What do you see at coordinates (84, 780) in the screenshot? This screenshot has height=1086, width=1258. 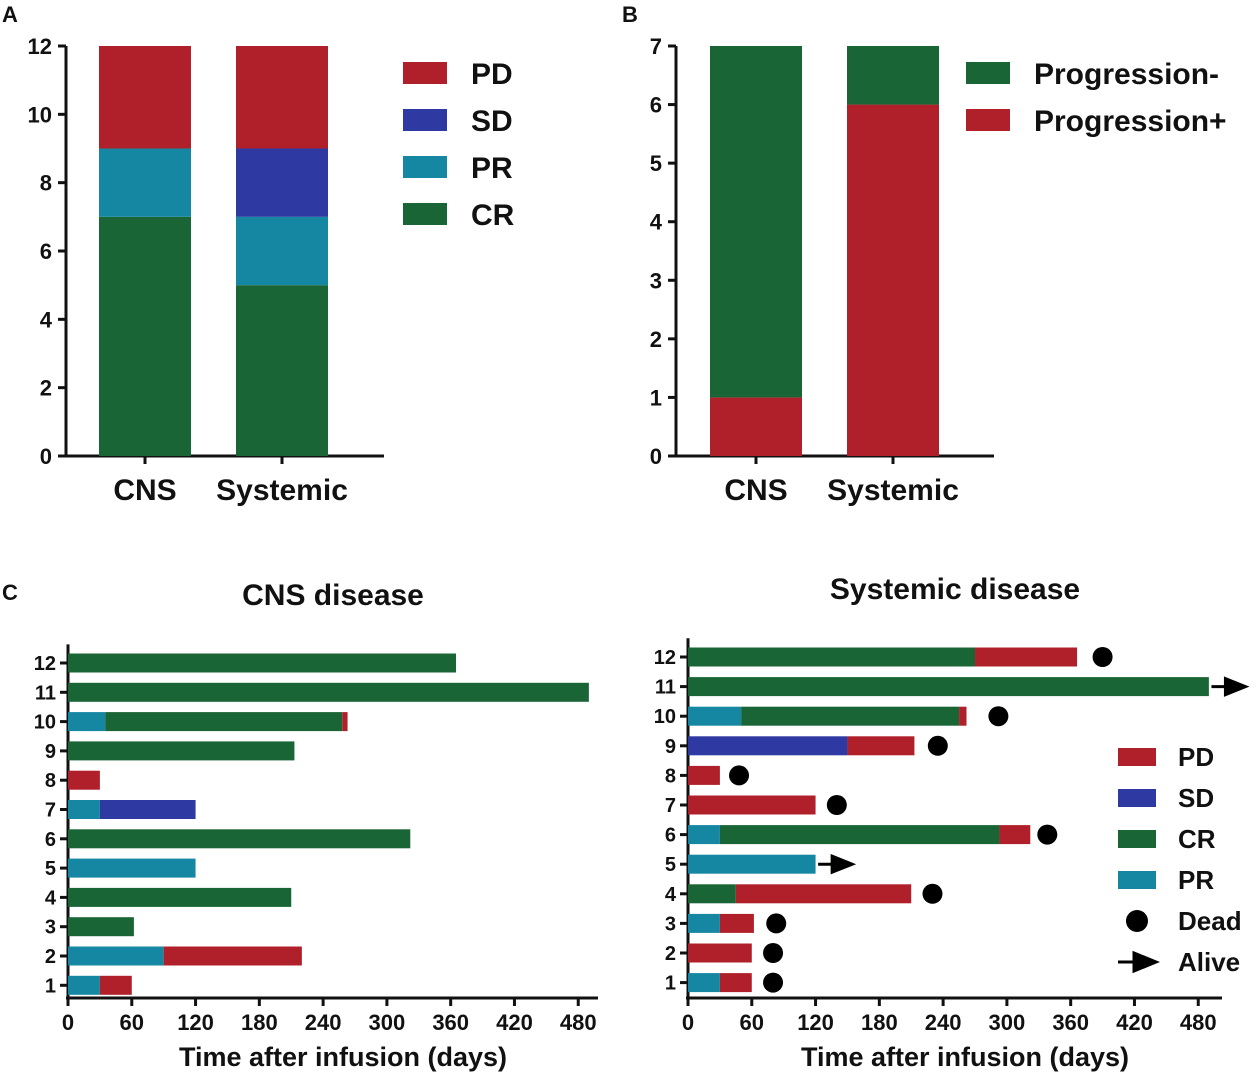 I see `bar-patient-8-pd` at bounding box center [84, 780].